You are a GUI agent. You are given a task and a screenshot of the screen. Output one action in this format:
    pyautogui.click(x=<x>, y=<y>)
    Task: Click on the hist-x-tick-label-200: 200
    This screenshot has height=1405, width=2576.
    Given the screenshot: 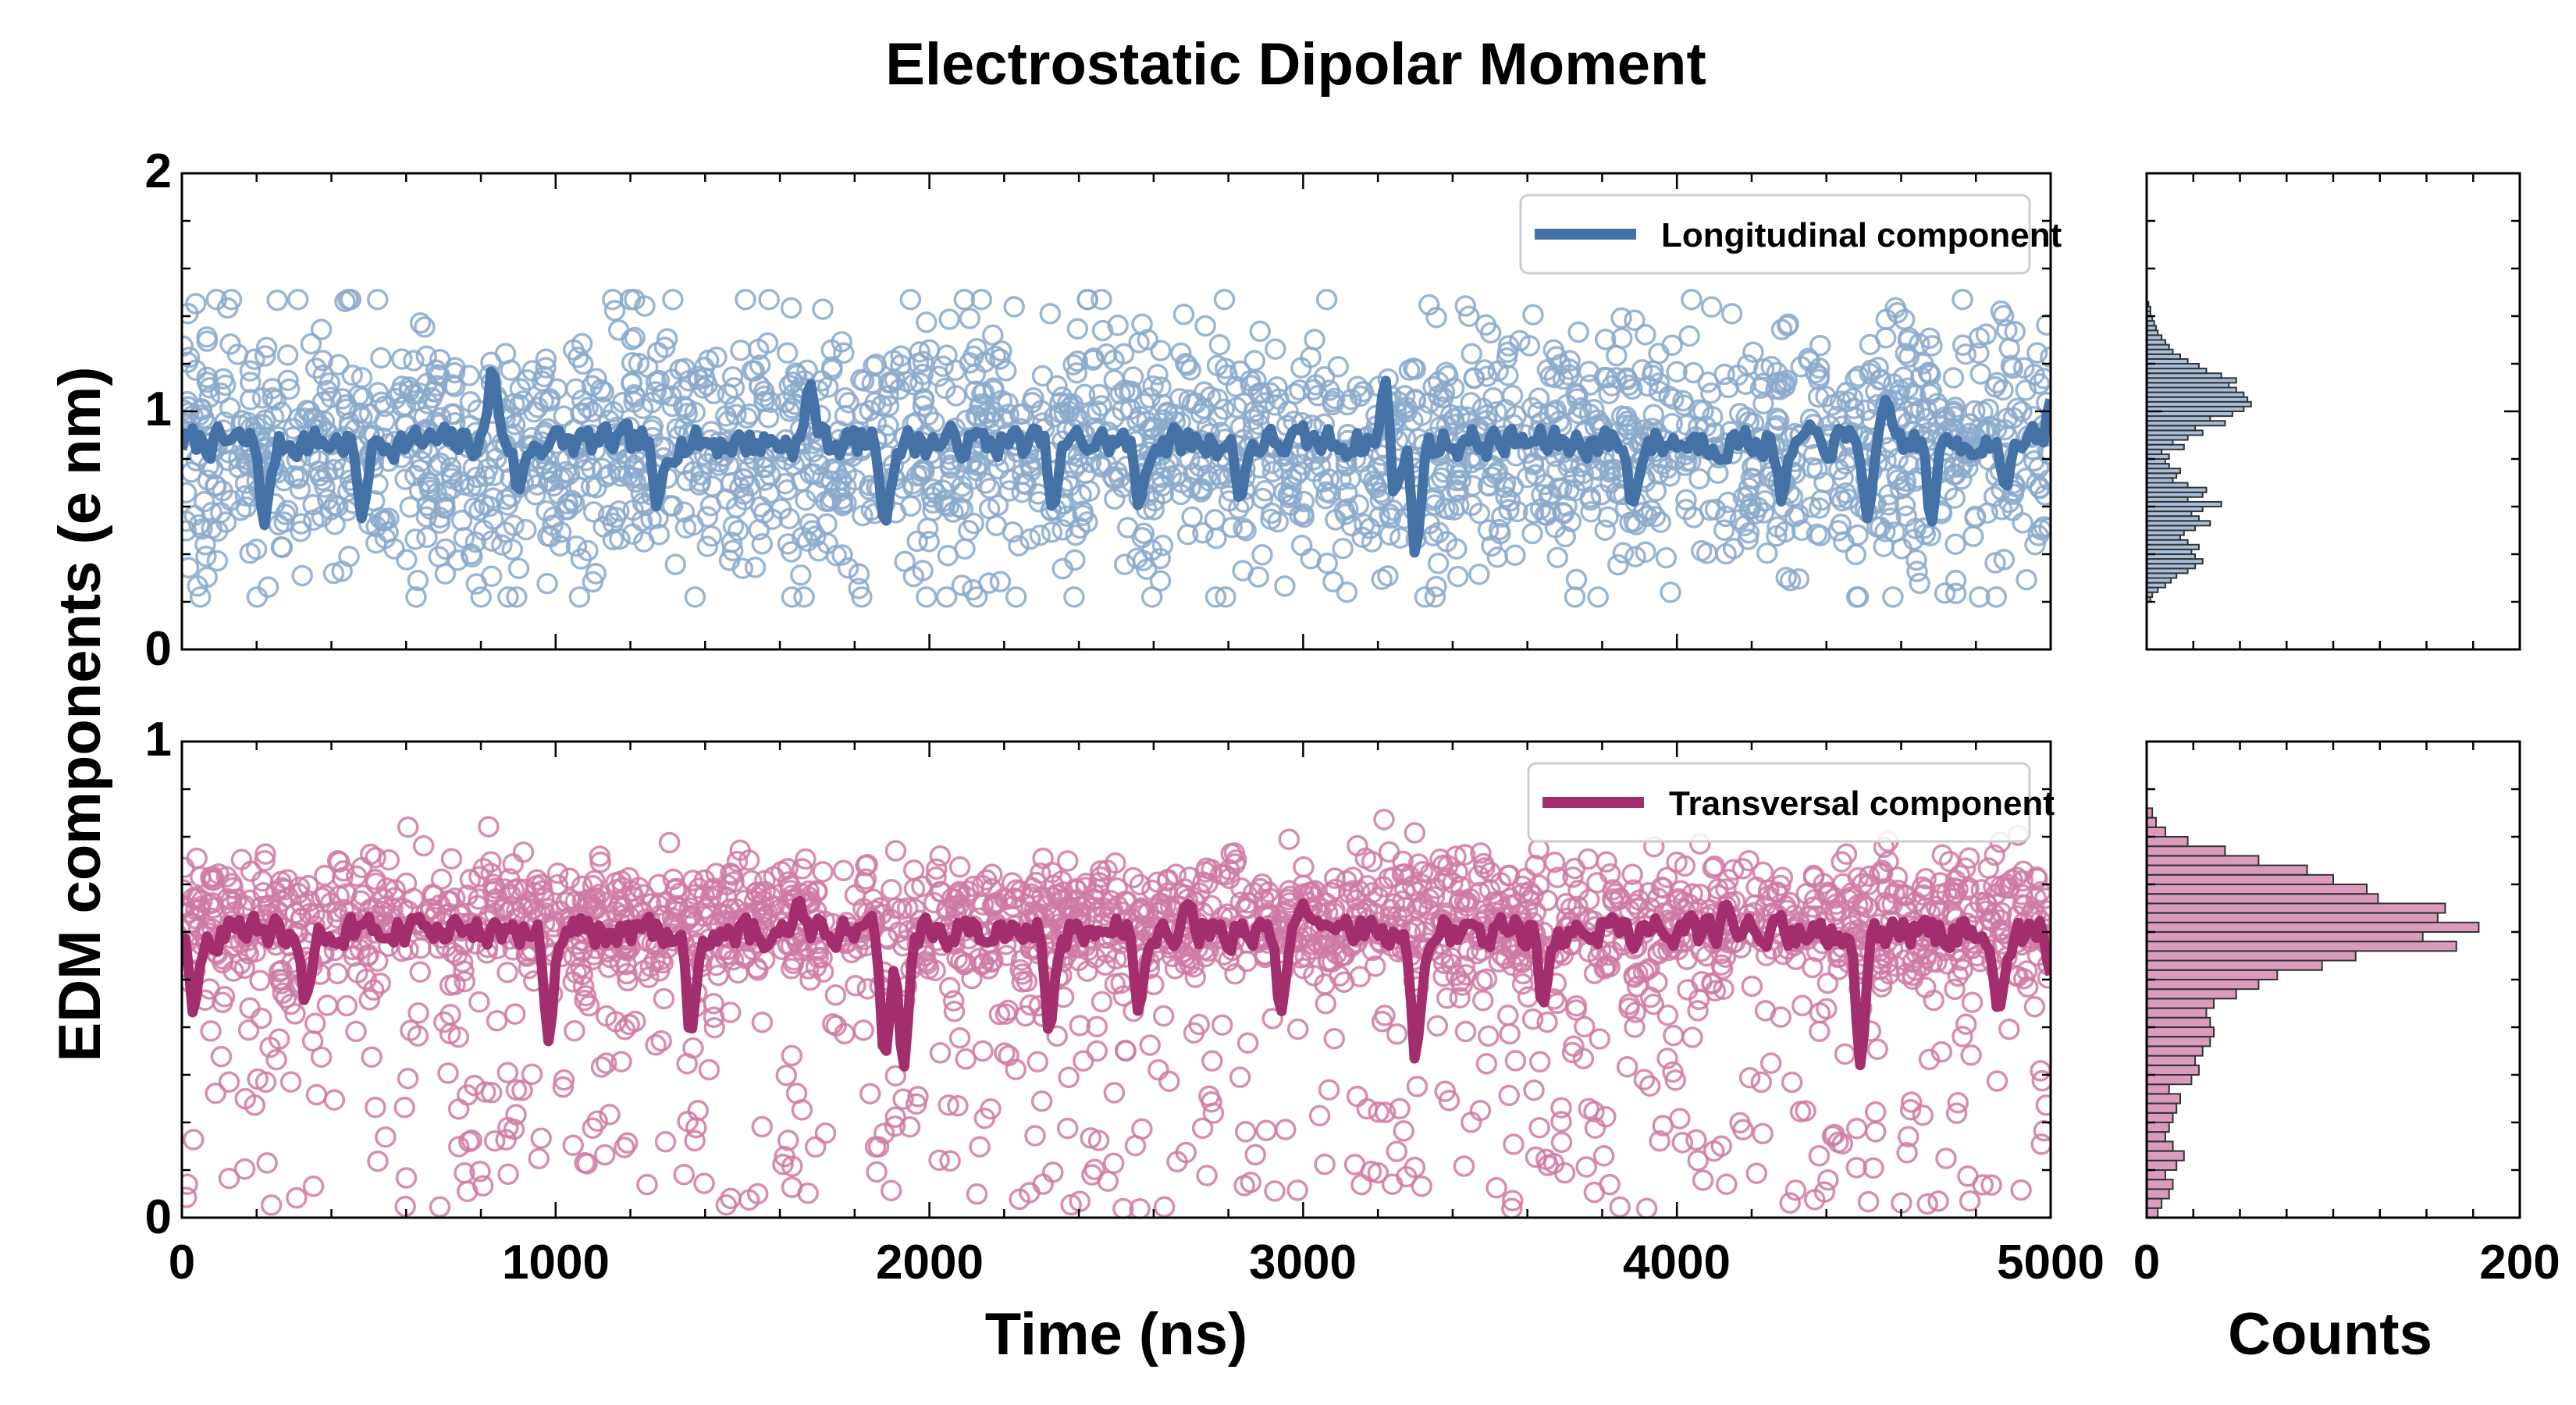 What is the action you would take?
    pyautogui.click(x=2519, y=1262)
    